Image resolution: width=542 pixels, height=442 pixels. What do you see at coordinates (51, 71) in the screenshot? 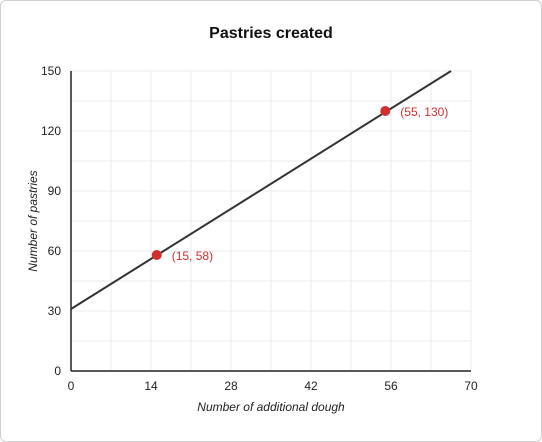
I see `y-tick-label: 150` at bounding box center [51, 71].